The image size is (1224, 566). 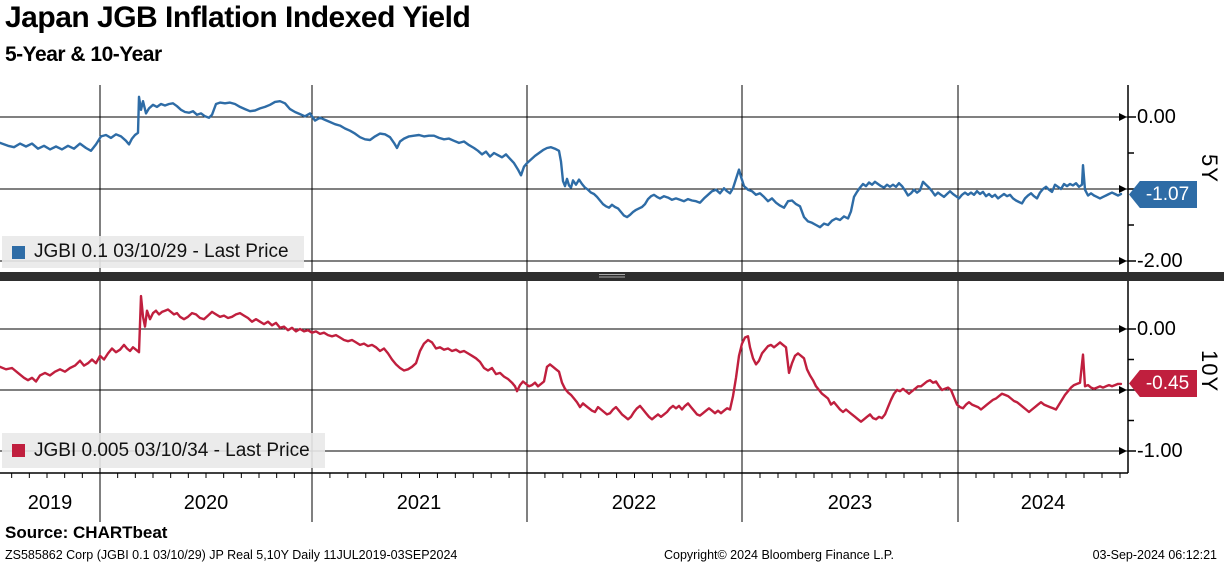 I want to click on last-price-value-10y: -0.45, so click(x=1167, y=383).